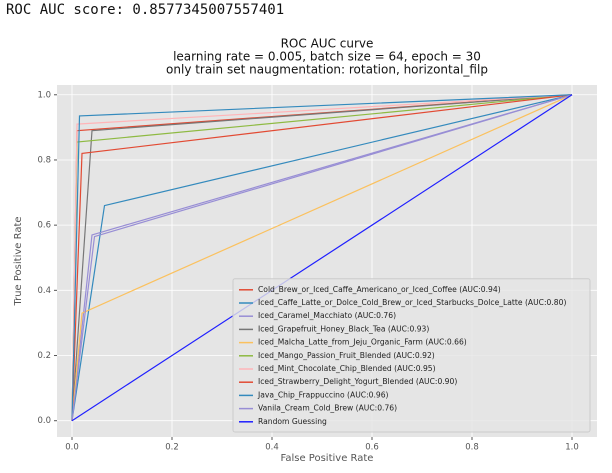 The height and width of the screenshot is (473, 612). What do you see at coordinates (44, 356) in the screenshot?
I see `y-tick-label: 0.2` at bounding box center [44, 356].